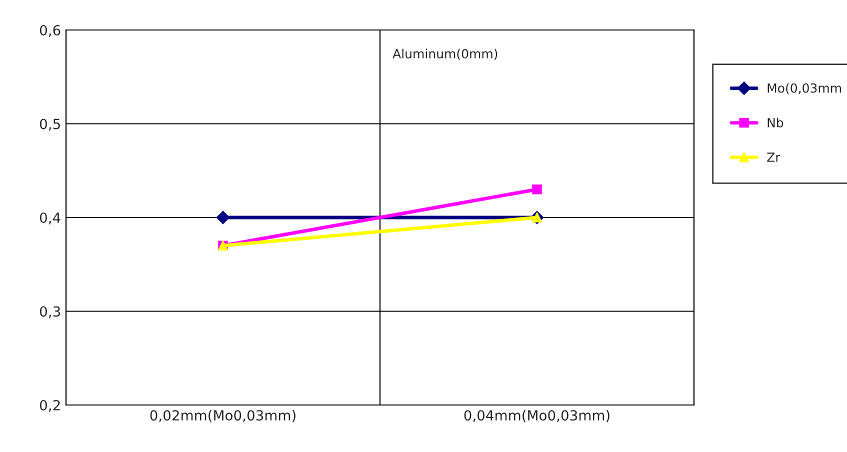 The image size is (847, 452). I want to click on x-tick-label: 0,04mm(Mo0,03mm), so click(537, 416).